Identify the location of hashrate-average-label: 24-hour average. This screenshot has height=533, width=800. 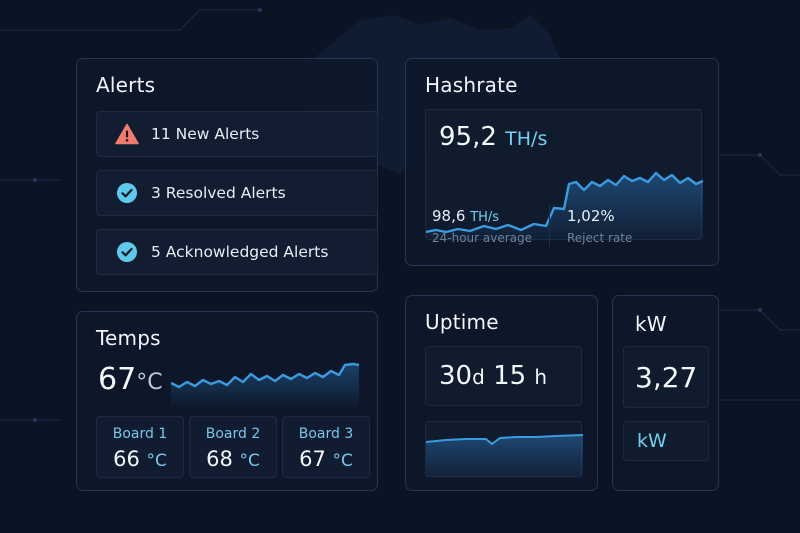
(482, 238).